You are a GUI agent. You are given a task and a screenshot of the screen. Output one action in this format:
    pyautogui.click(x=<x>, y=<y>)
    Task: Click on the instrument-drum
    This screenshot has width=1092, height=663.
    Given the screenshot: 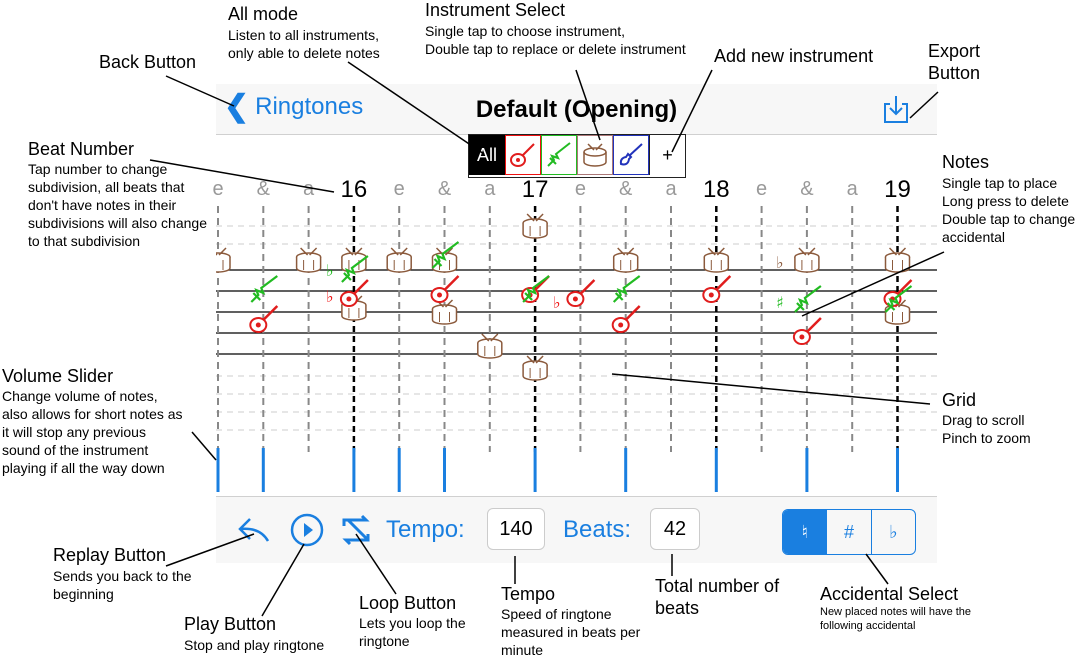 What is the action you would take?
    pyautogui.click(x=595, y=155)
    